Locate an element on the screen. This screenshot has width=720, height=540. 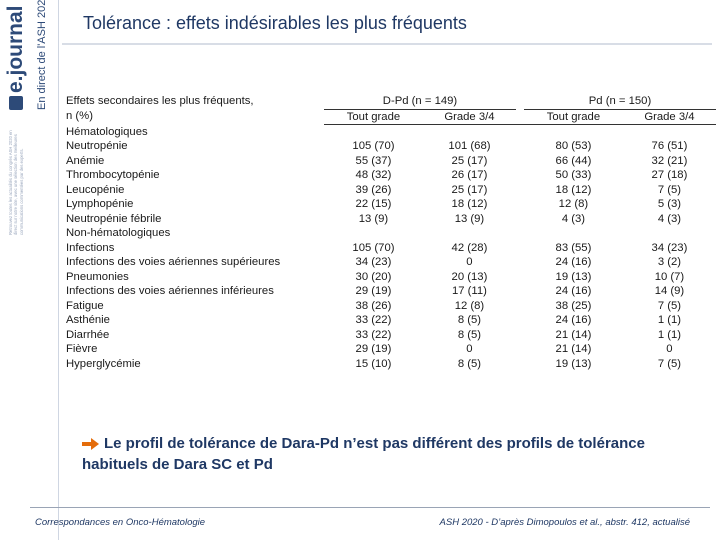
subheader-pd-g34: Grade 3/4 is located at coordinates (669, 117).